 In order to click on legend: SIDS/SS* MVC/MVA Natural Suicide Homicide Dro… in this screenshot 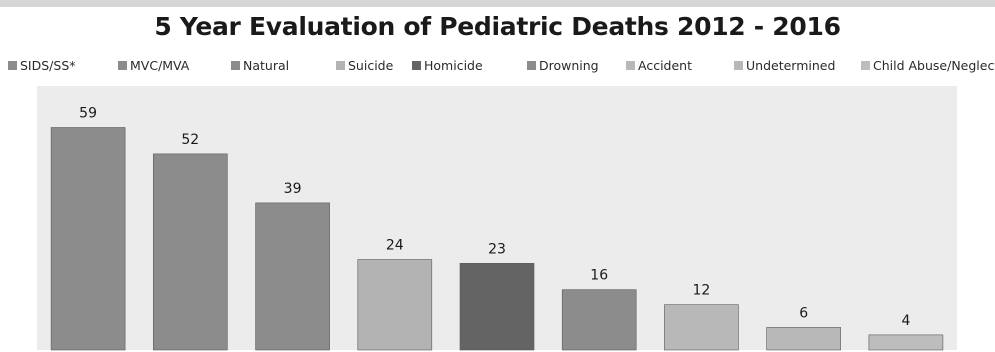, I will do `click(501, 68)`.